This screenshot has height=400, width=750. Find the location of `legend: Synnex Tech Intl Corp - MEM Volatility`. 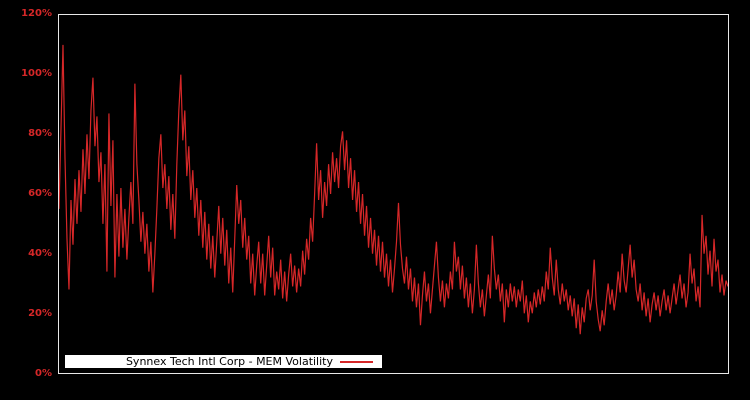

legend: Synnex Tech Intl Corp - MEM Volatility is located at coordinates (223, 361).